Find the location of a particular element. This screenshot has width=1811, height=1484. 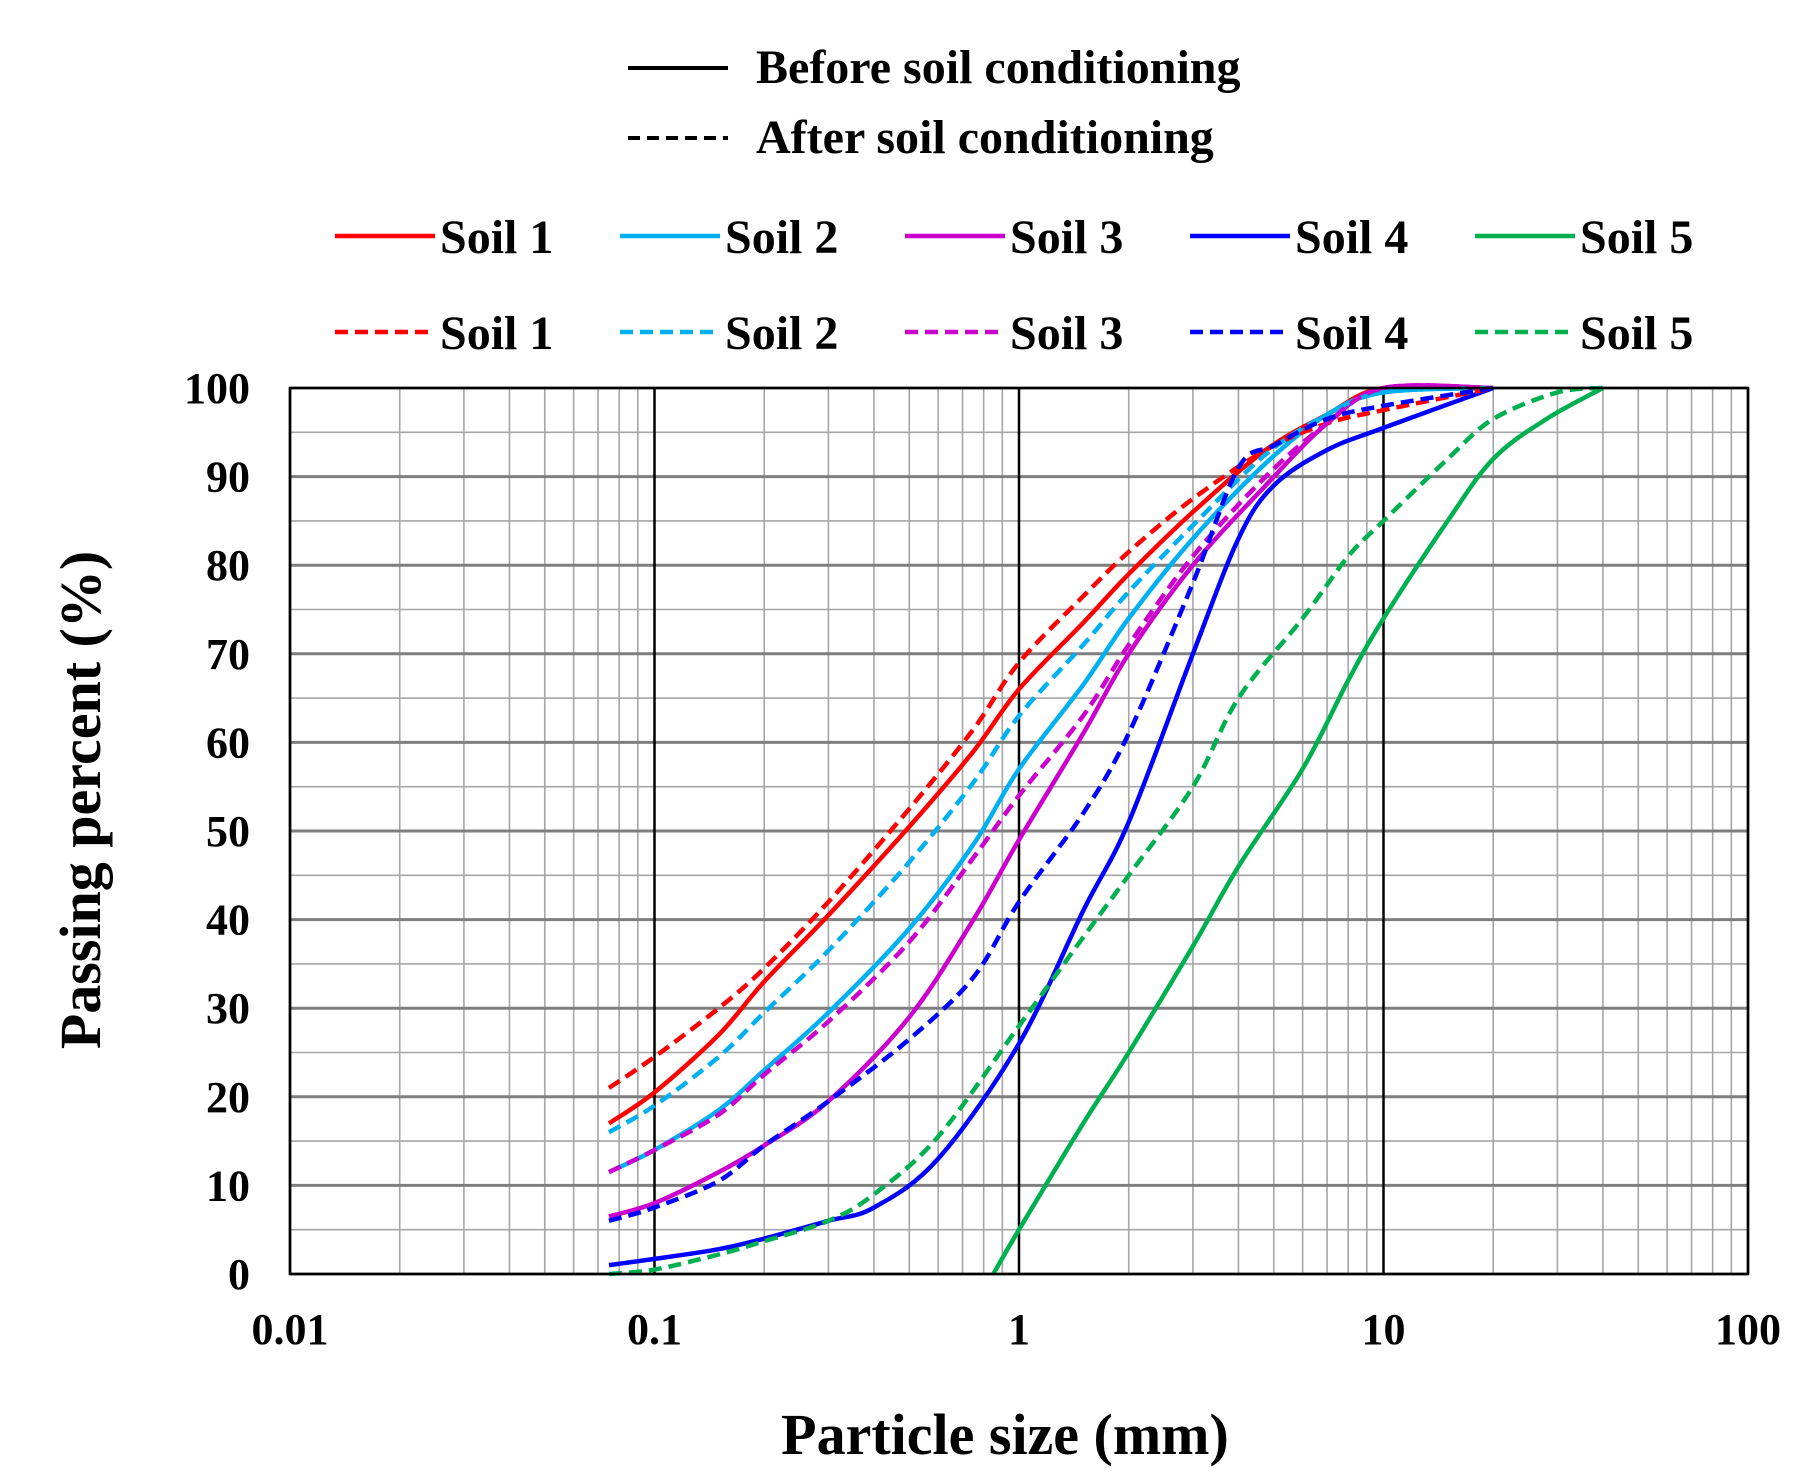

x-axis-label: Particle size (mm) is located at coordinates (1005, 1434).